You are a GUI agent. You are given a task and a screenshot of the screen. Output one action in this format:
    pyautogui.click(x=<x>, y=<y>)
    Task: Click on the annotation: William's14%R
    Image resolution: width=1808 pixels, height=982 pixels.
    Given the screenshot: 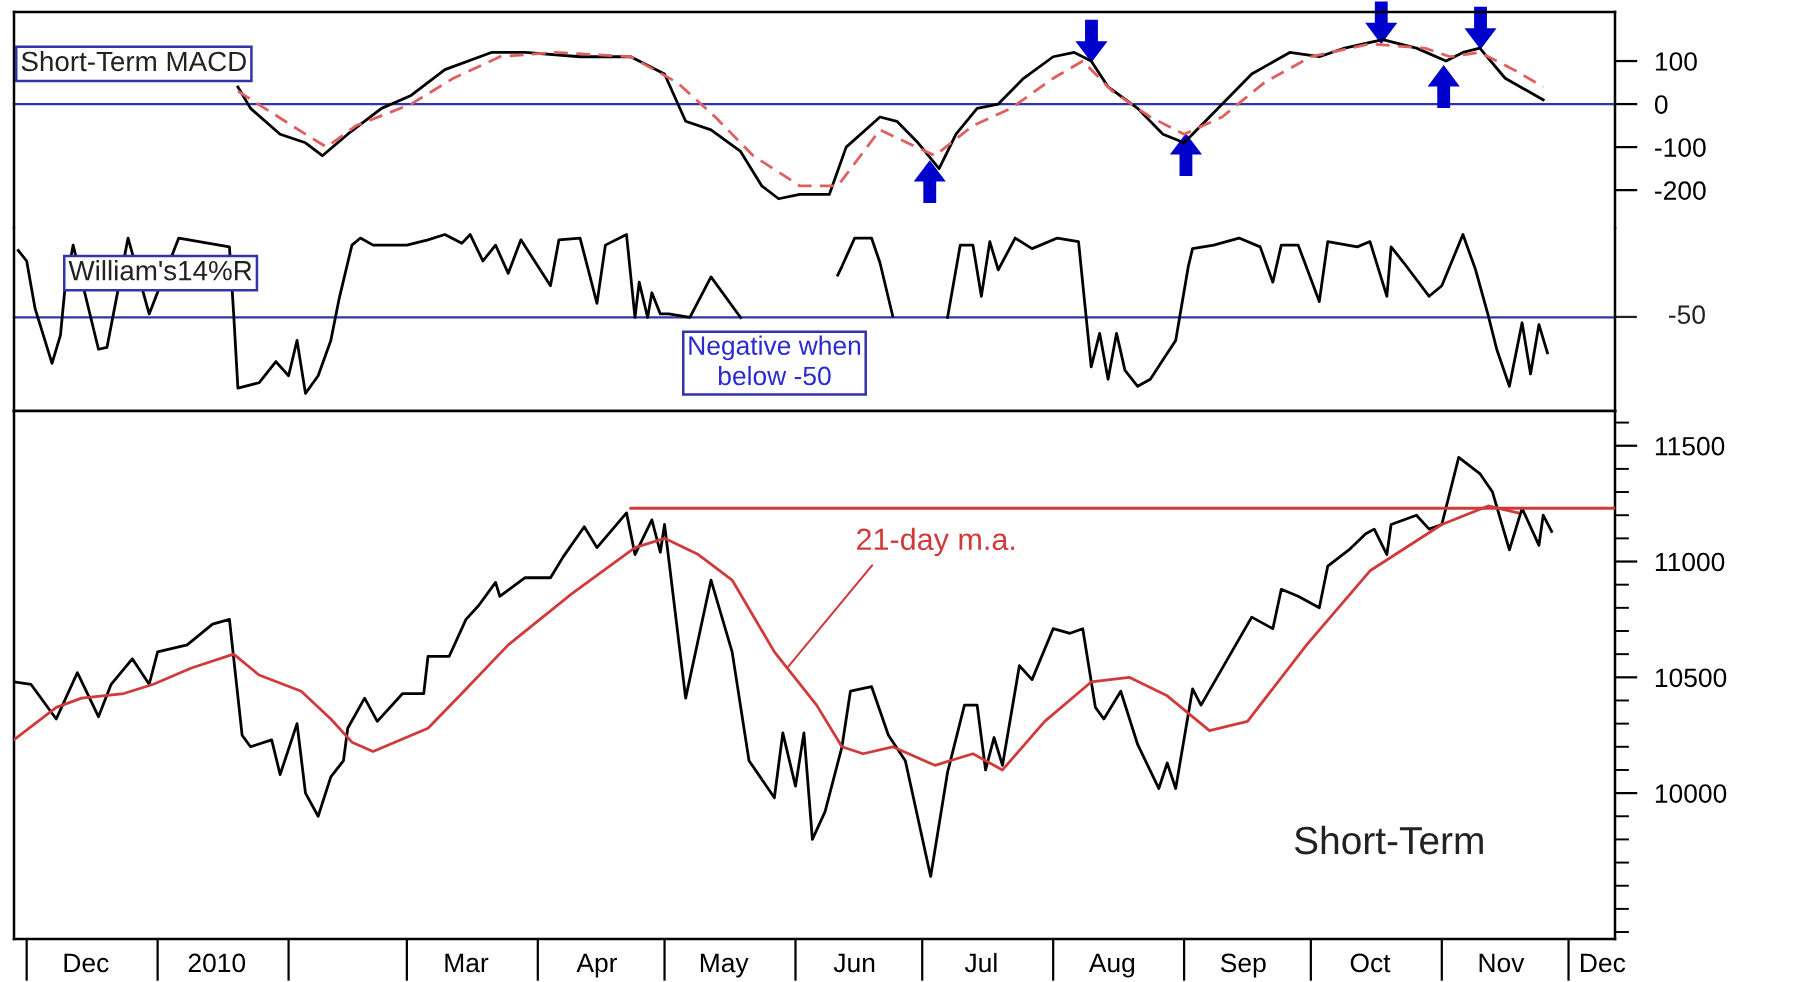 What is the action you would take?
    pyautogui.click(x=160, y=270)
    